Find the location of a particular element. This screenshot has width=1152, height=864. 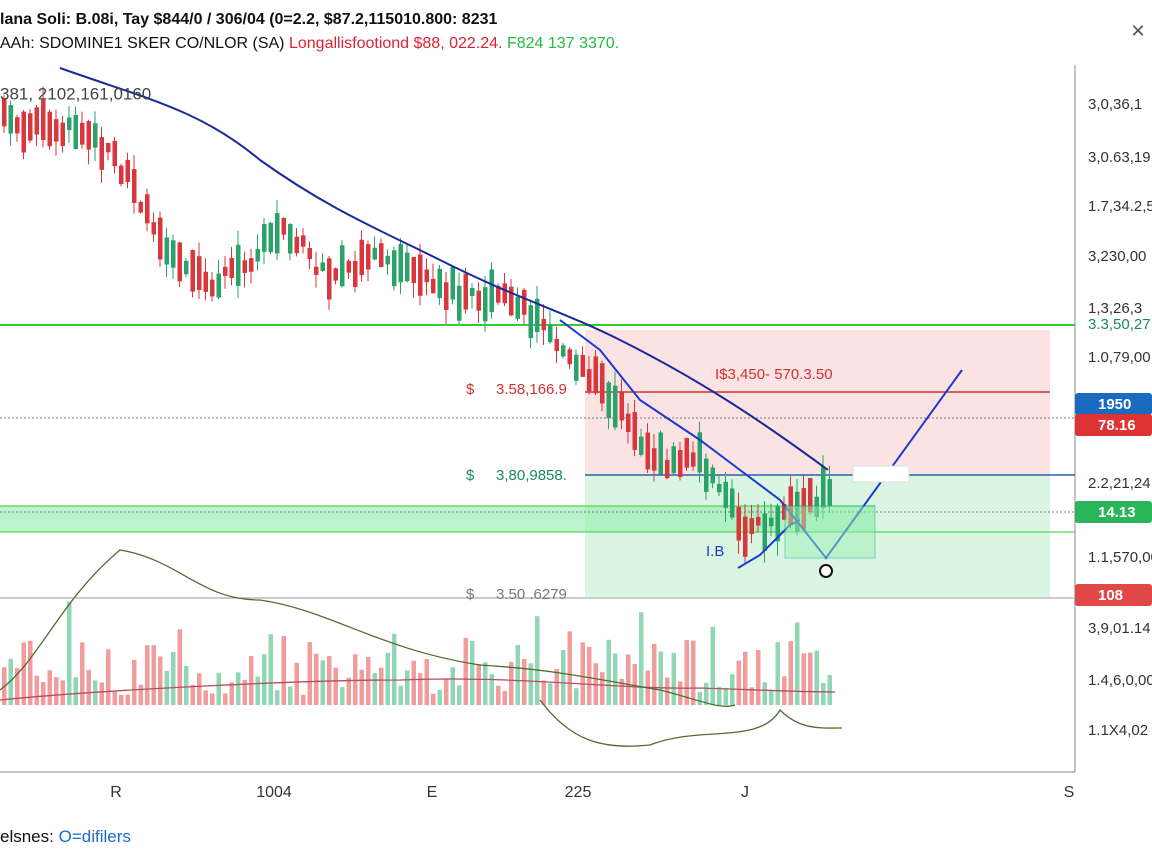

price-label: 2.2,21,24 is located at coordinates (1119, 483).